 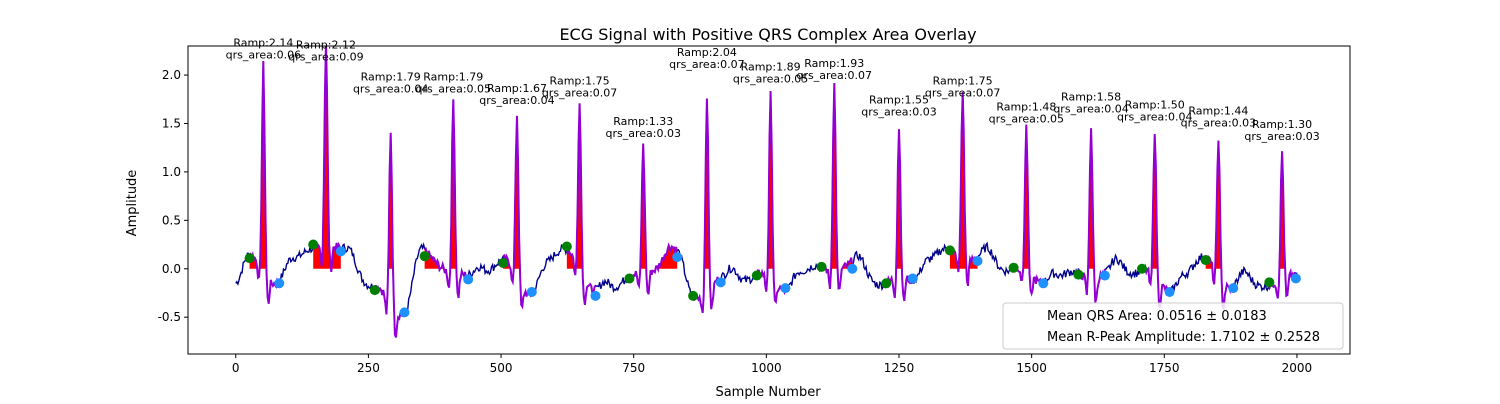 What do you see at coordinates (171, 172) in the screenshot?
I see `y-tick-label: 1.0` at bounding box center [171, 172].